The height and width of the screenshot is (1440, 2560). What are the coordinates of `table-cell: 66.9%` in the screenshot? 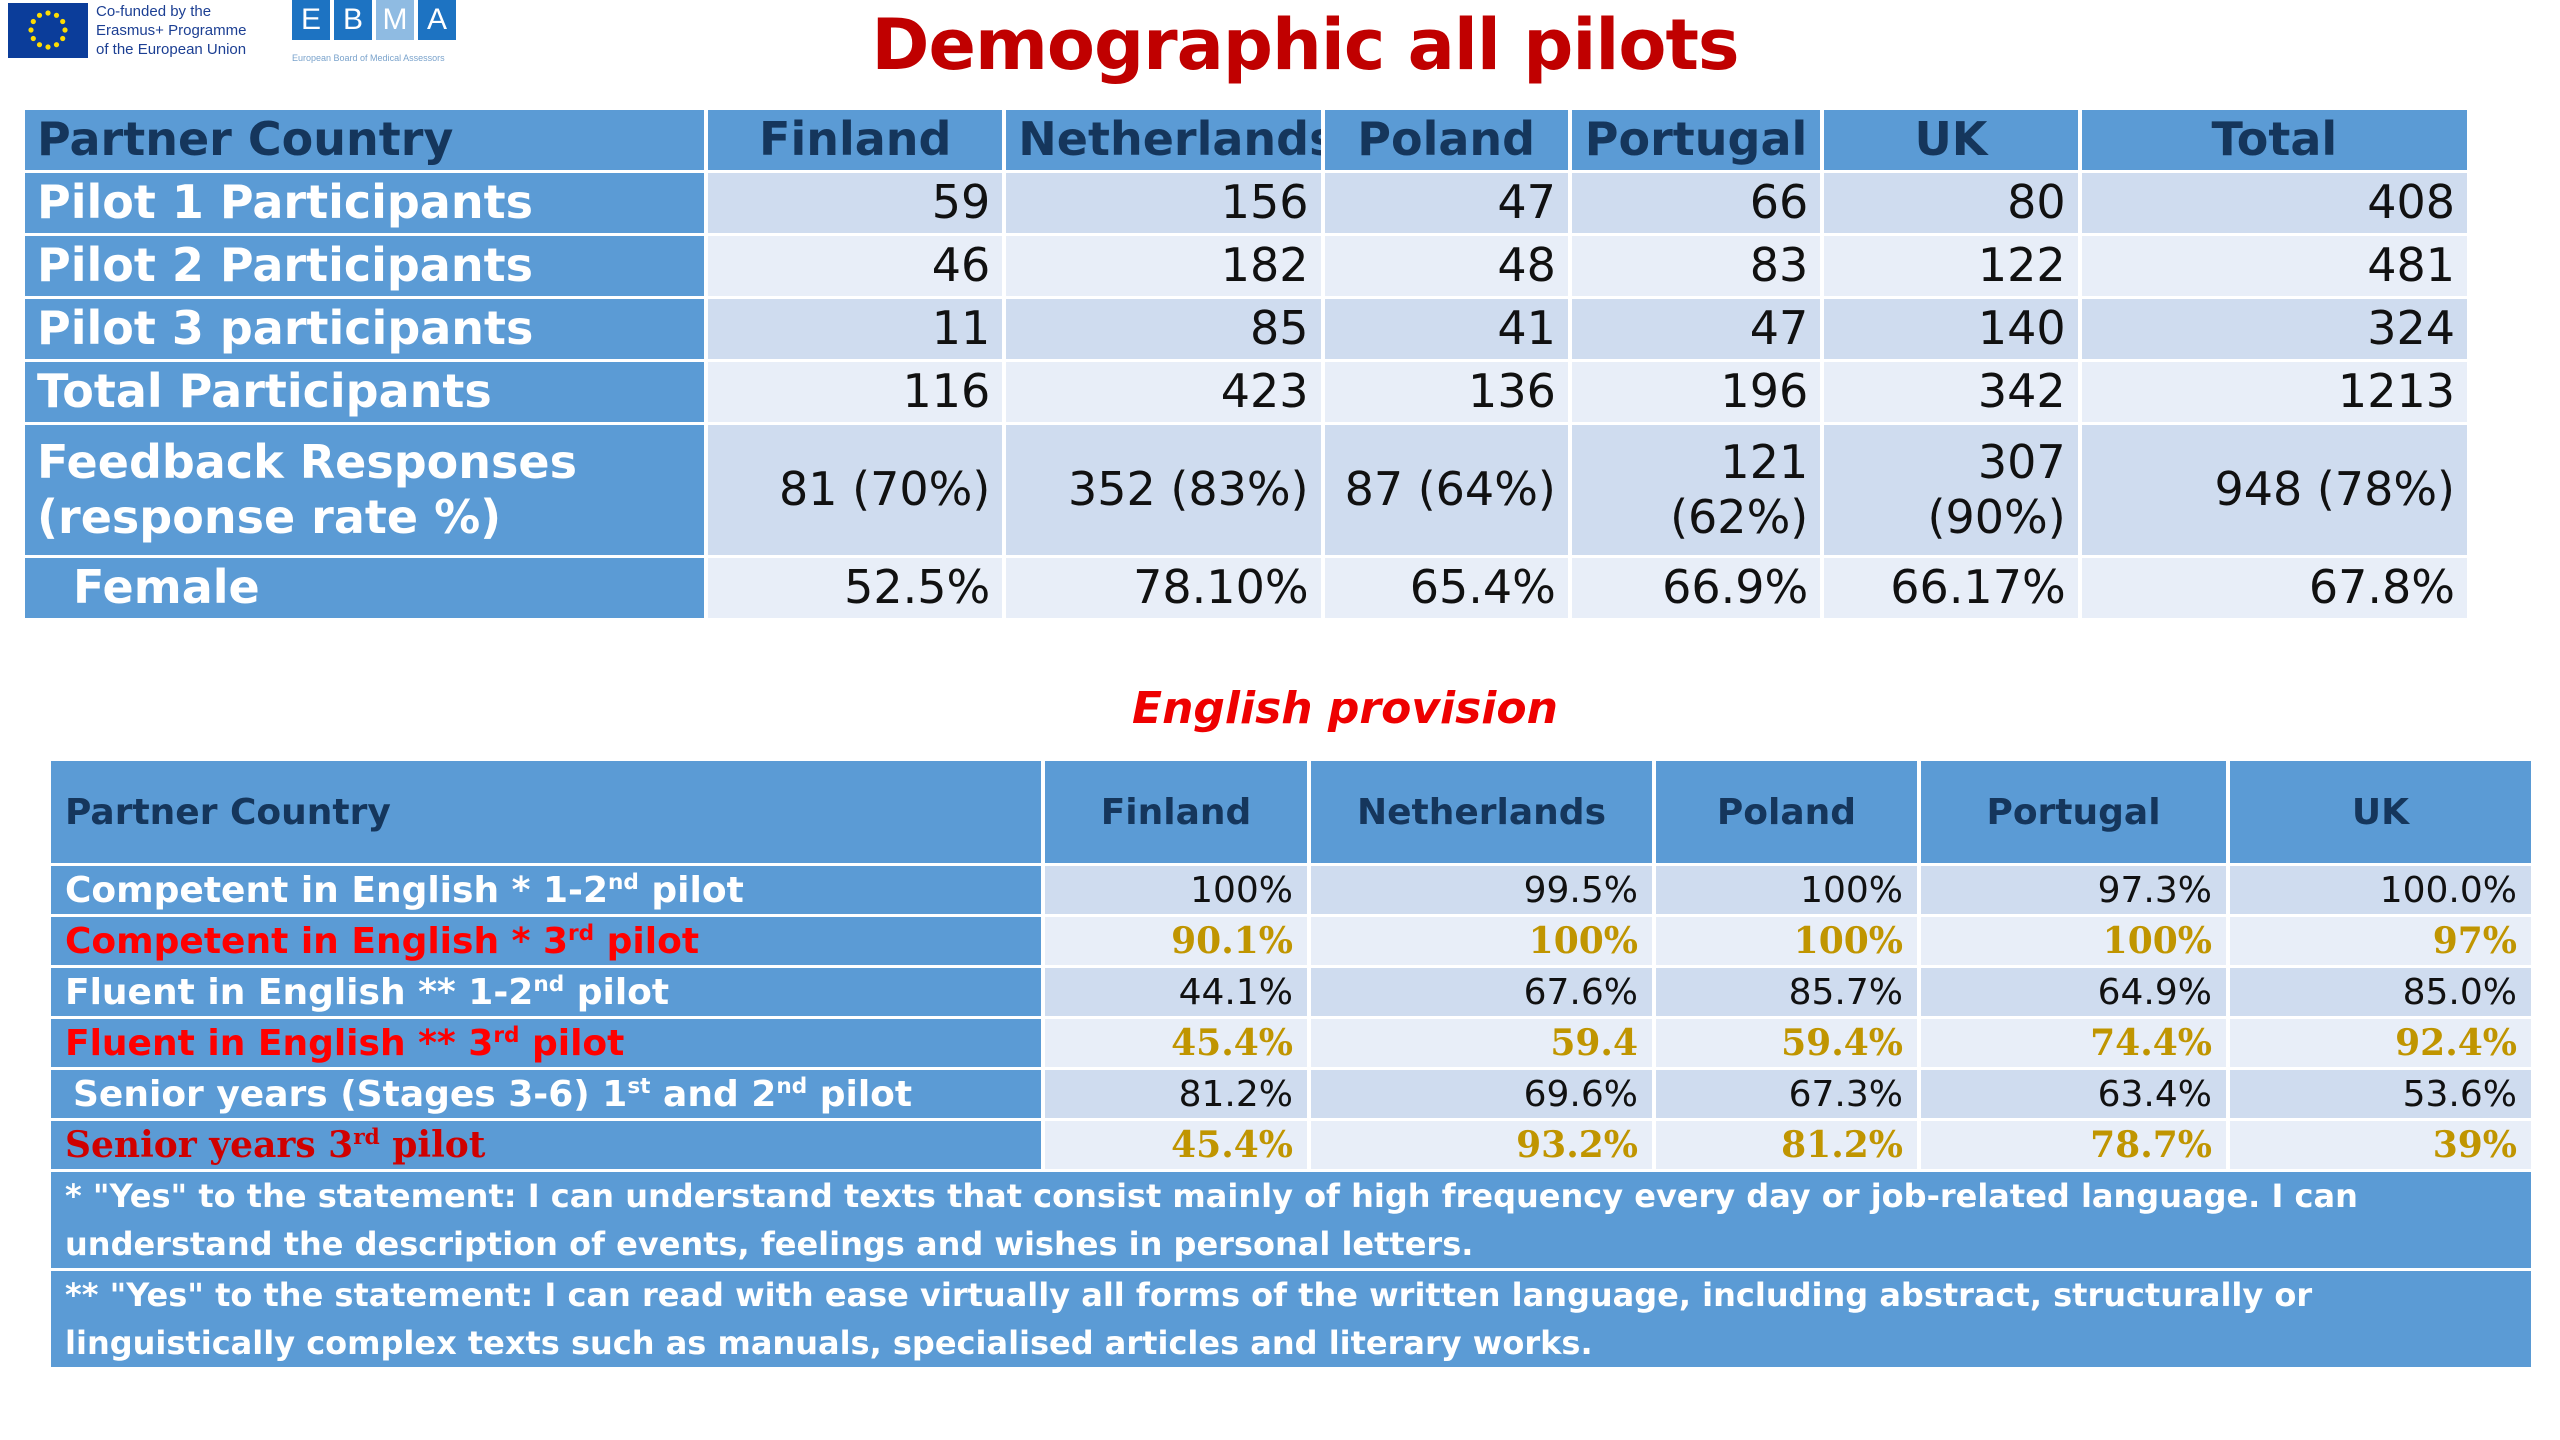 It's located at (1696, 588).